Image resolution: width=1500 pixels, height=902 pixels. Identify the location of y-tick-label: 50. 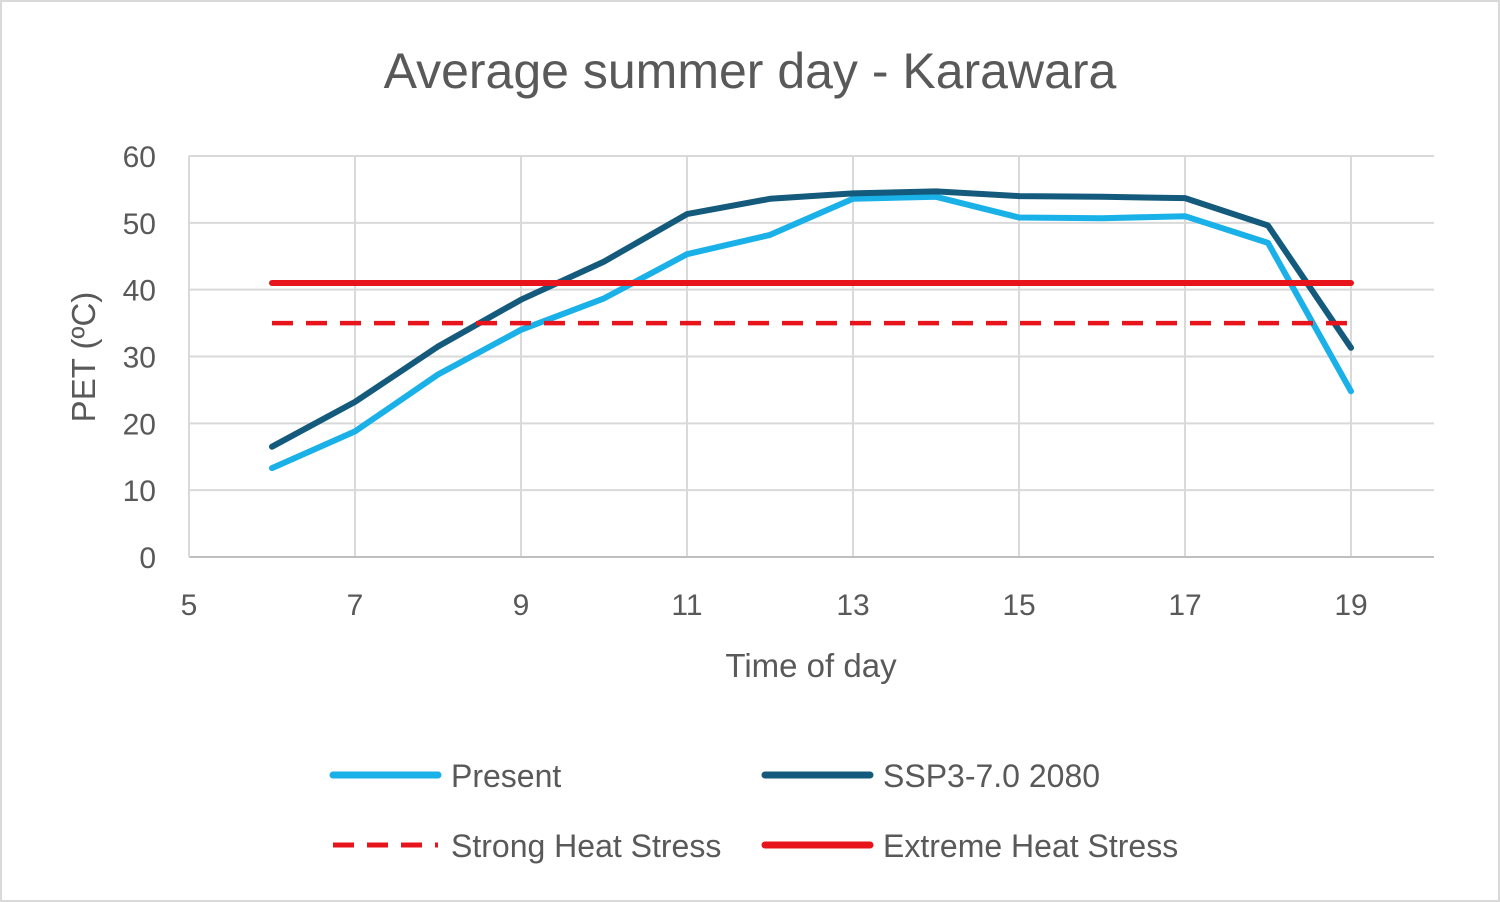
(139, 224).